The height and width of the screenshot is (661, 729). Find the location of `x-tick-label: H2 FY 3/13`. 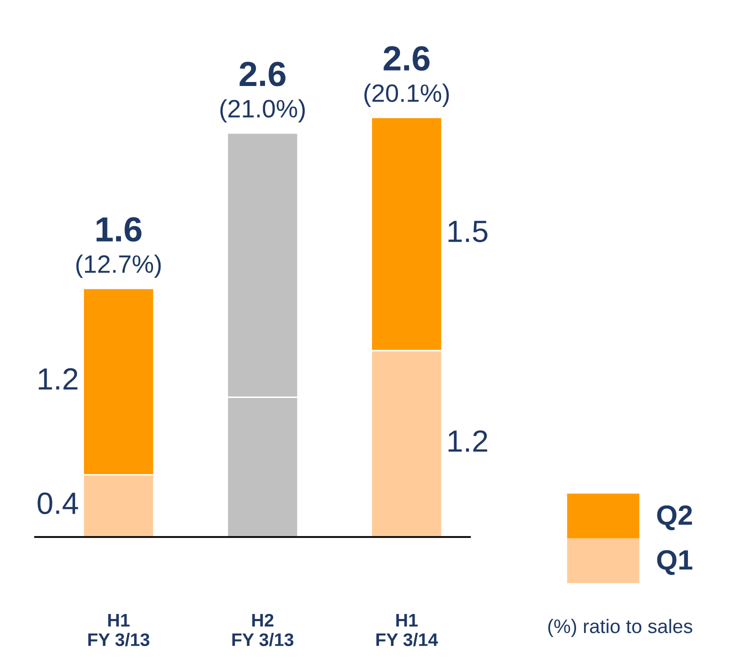

x-tick-label: H2 FY 3/13 is located at coordinates (263, 630).